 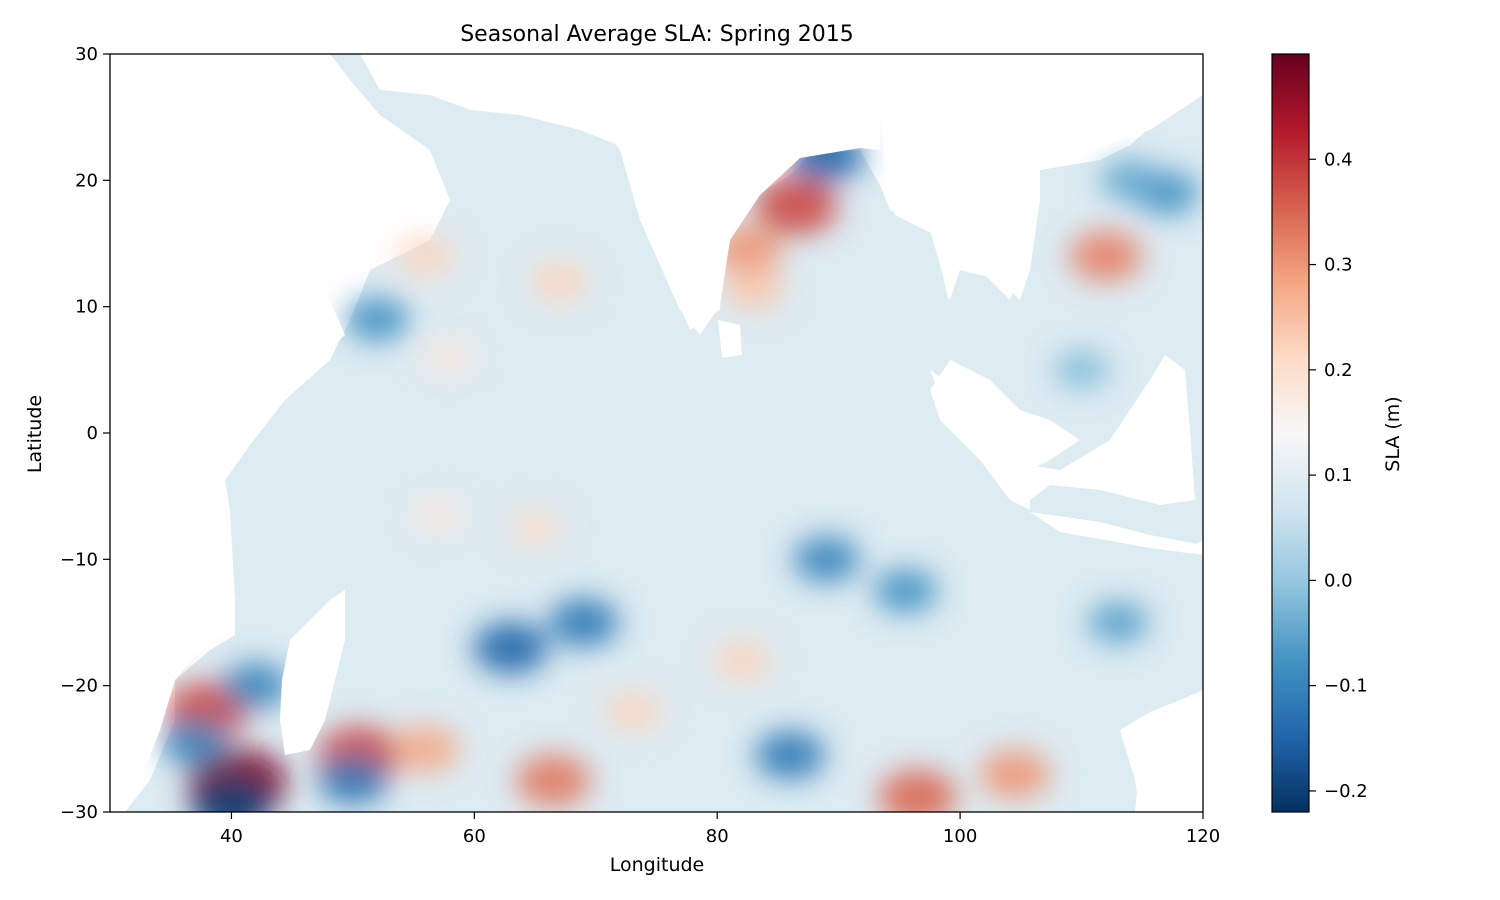 What do you see at coordinates (1338, 370) in the screenshot?
I see `colorbar-tick-label: 0.2` at bounding box center [1338, 370].